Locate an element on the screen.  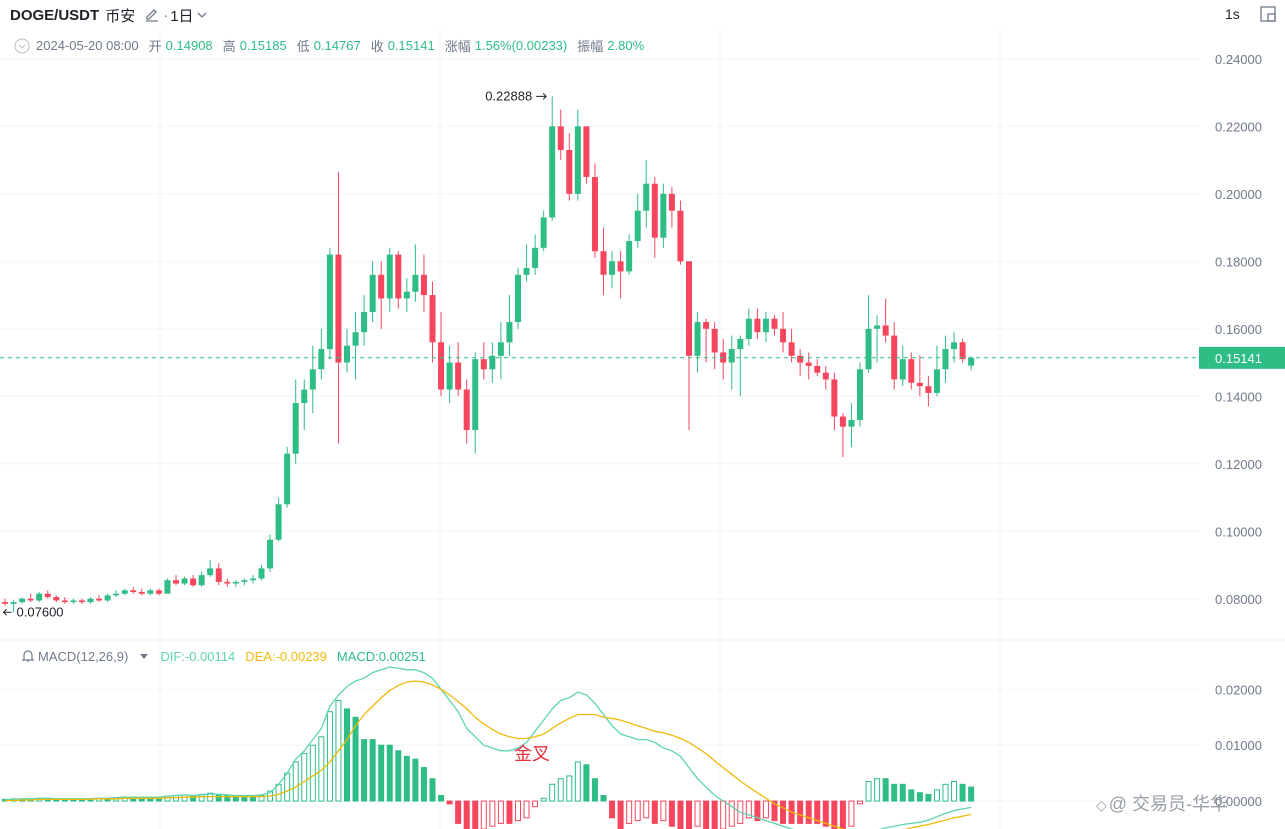
speed: 1s is located at coordinates (1232, 14).